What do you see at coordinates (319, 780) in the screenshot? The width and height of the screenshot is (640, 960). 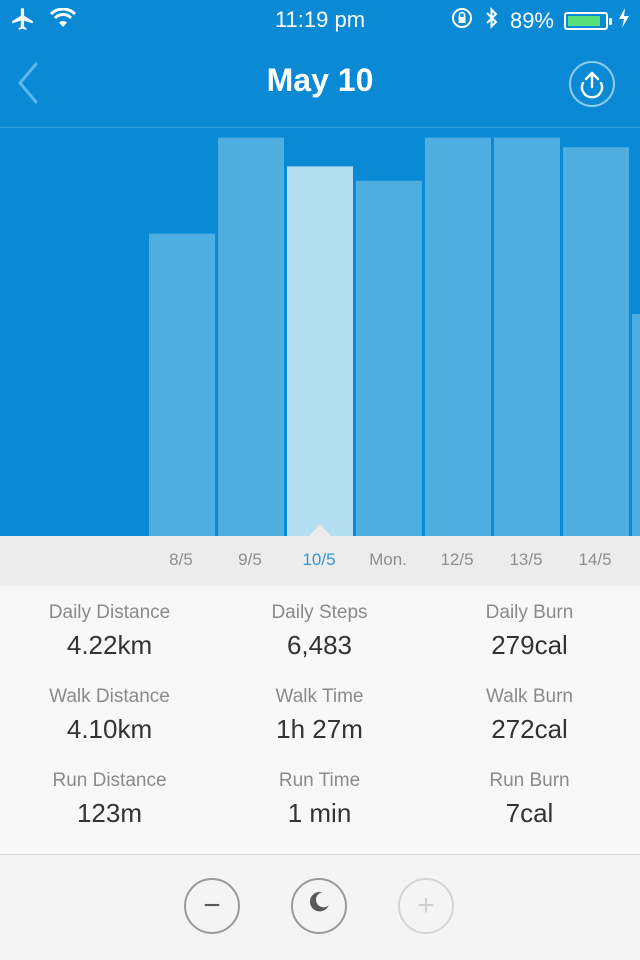 I see `stat-label: Run Time` at bounding box center [319, 780].